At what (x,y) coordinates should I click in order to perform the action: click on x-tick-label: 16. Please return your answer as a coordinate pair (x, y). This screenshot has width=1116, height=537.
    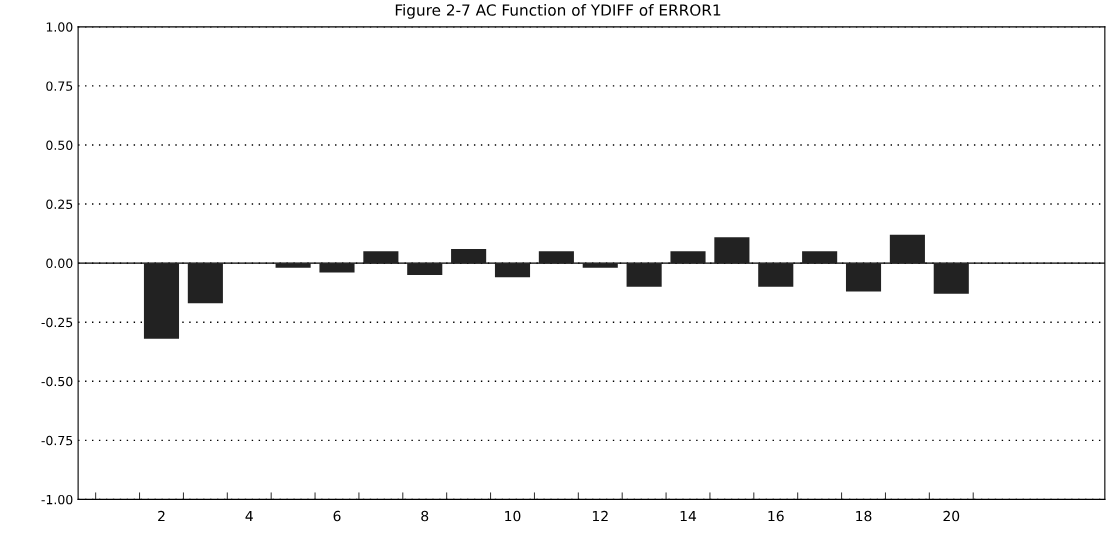
    Looking at the image, I should click on (776, 516).